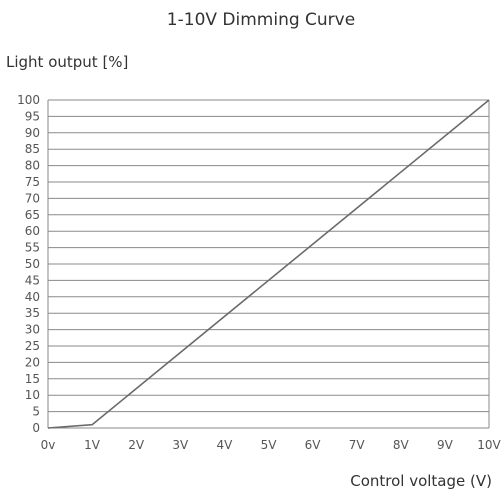  I want to click on y-tick-label: 0, so click(36, 428).